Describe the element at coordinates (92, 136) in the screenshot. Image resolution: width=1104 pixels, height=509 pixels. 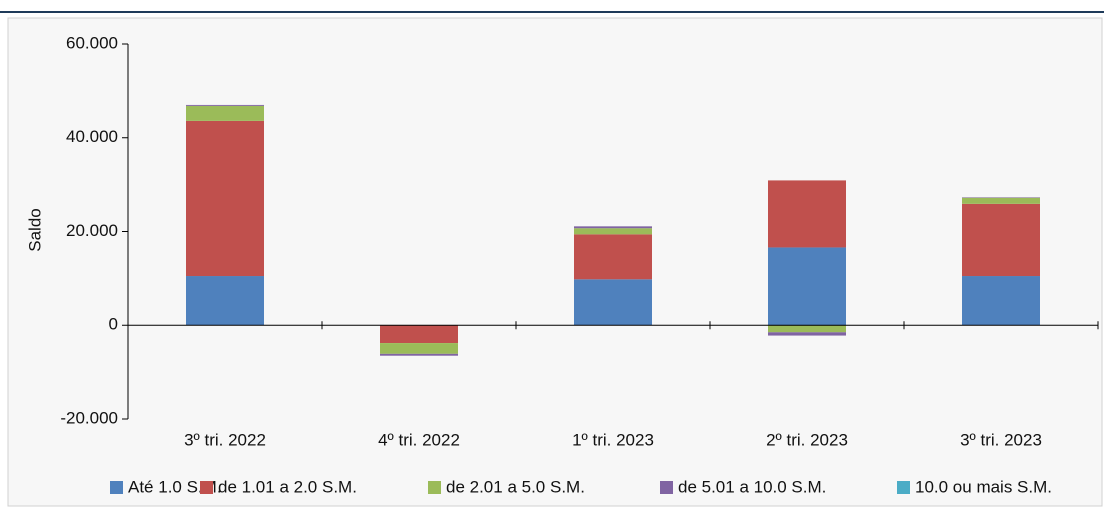
I see `y-tick-label: 40.000` at that location.